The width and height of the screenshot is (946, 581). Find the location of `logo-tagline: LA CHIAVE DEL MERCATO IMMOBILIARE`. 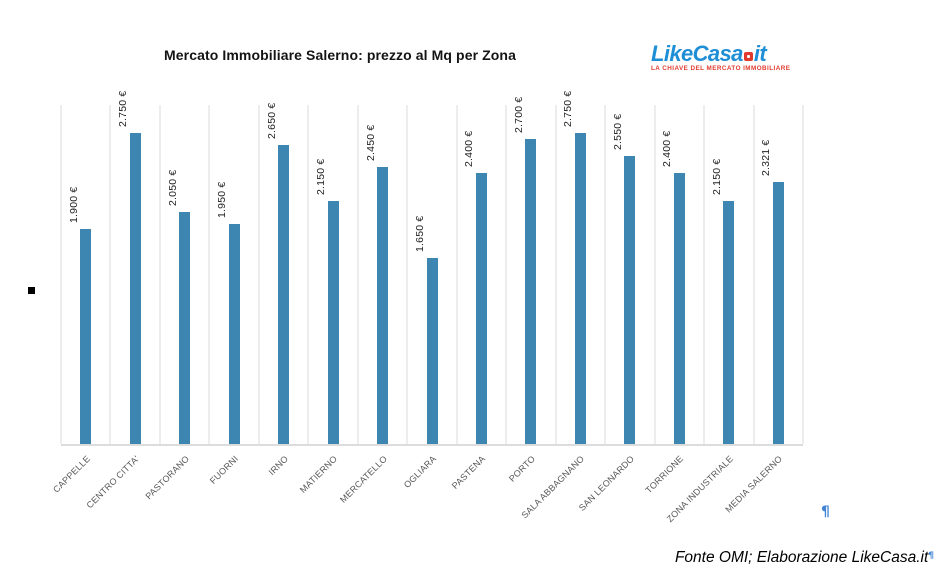

logo-tagline: LA CHIAVE DEL MERCATO IMMOBILIARE is located at coordinates (721, 68).